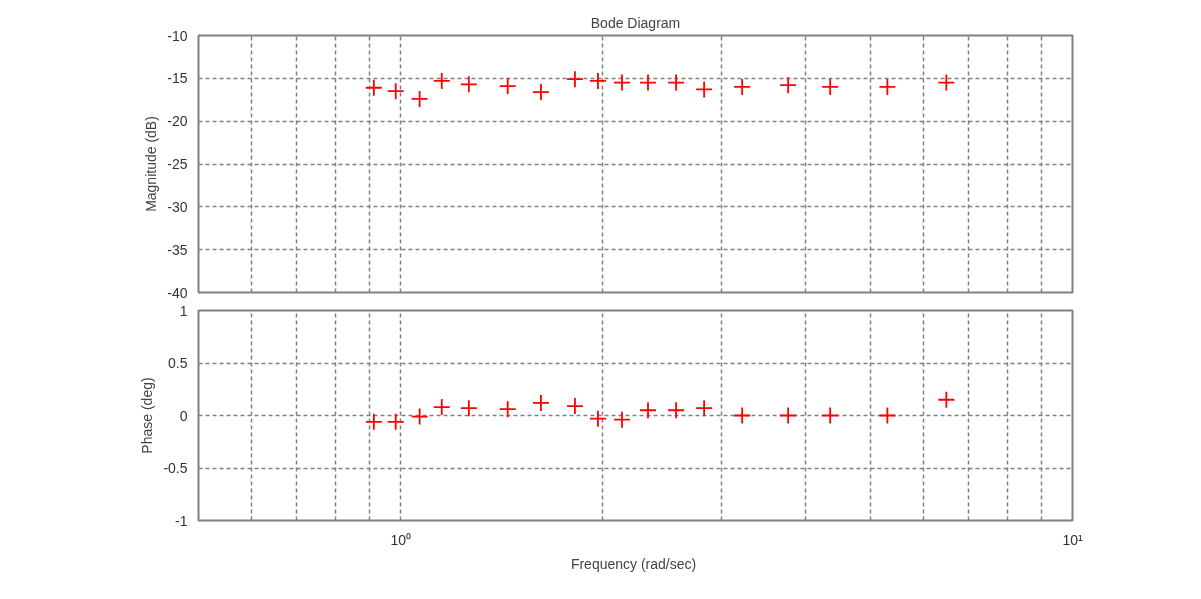  What do you see at coordinates (177, 78) in the screenshot?
I see `y-tick-label: -15` at bounding box center [177, 78].